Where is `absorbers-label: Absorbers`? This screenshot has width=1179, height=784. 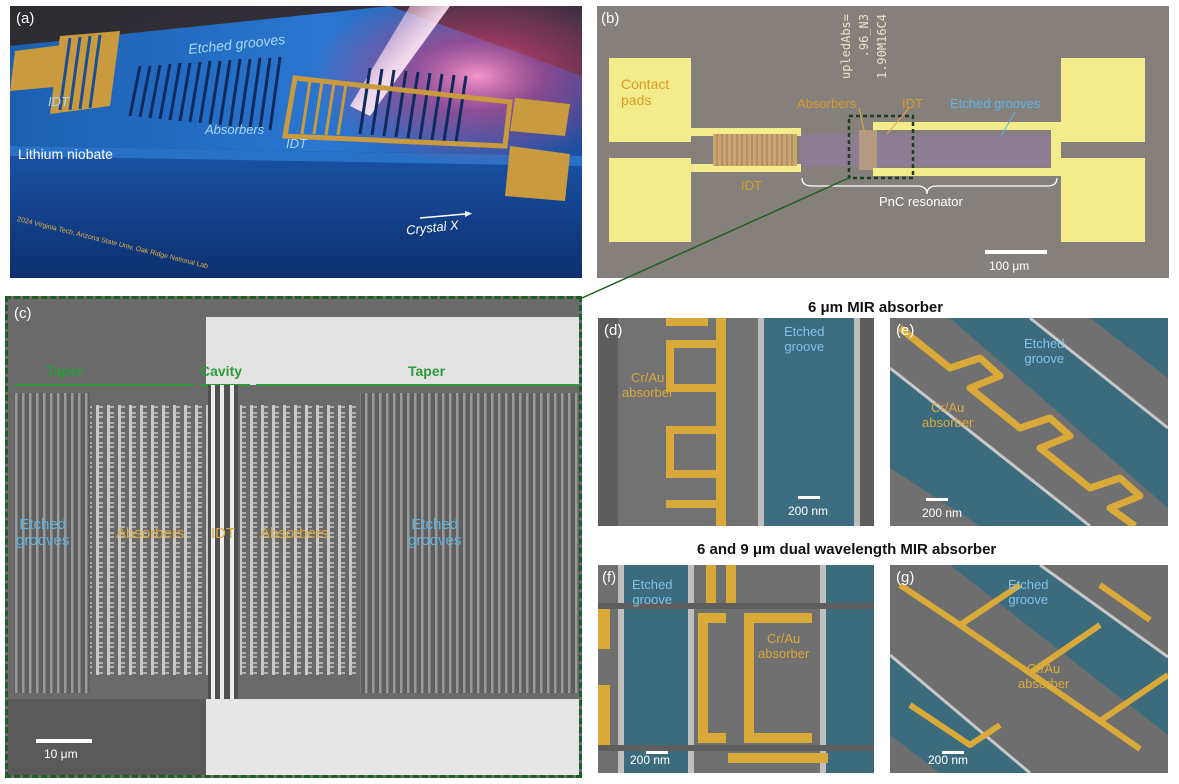 absorbers-label: Absorbers is located at coordinates (235, 129).